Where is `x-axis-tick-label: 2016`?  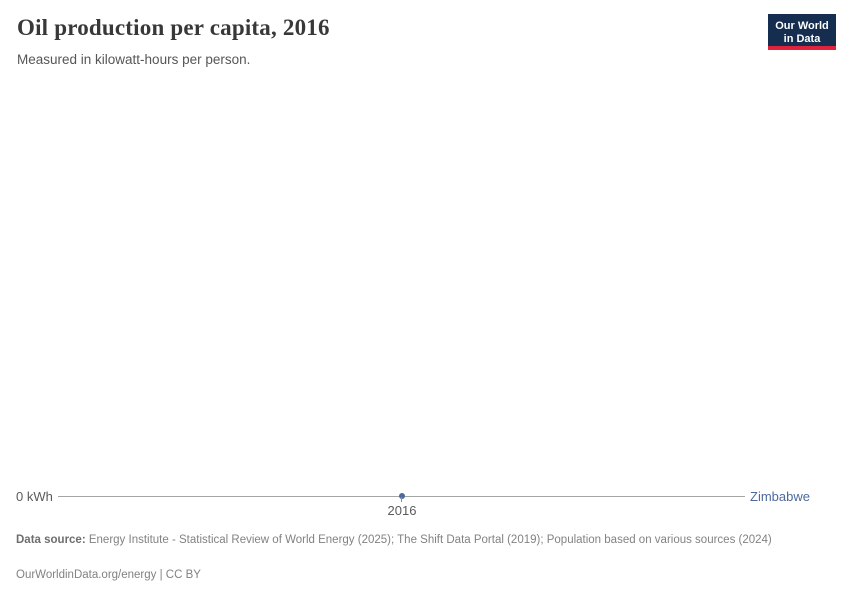 x-axis-tick-label: 2016 is located at coordinates (402, 510).